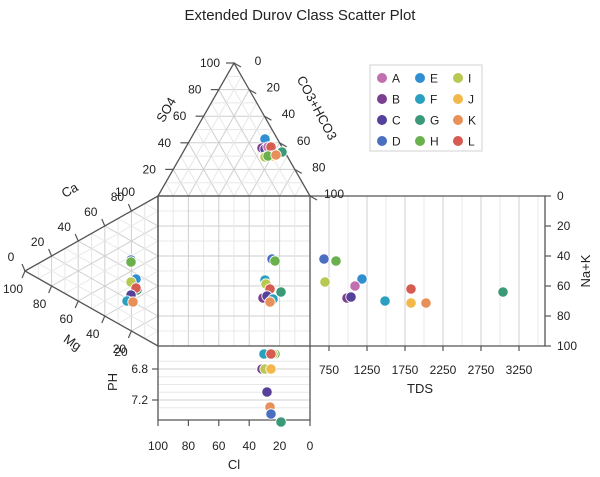 This screenshot has width=600, height=477. What do you see at coordinates (382, 120) in the screenshot?
I see `legend-marker-c` at bounding box center [382, 120].